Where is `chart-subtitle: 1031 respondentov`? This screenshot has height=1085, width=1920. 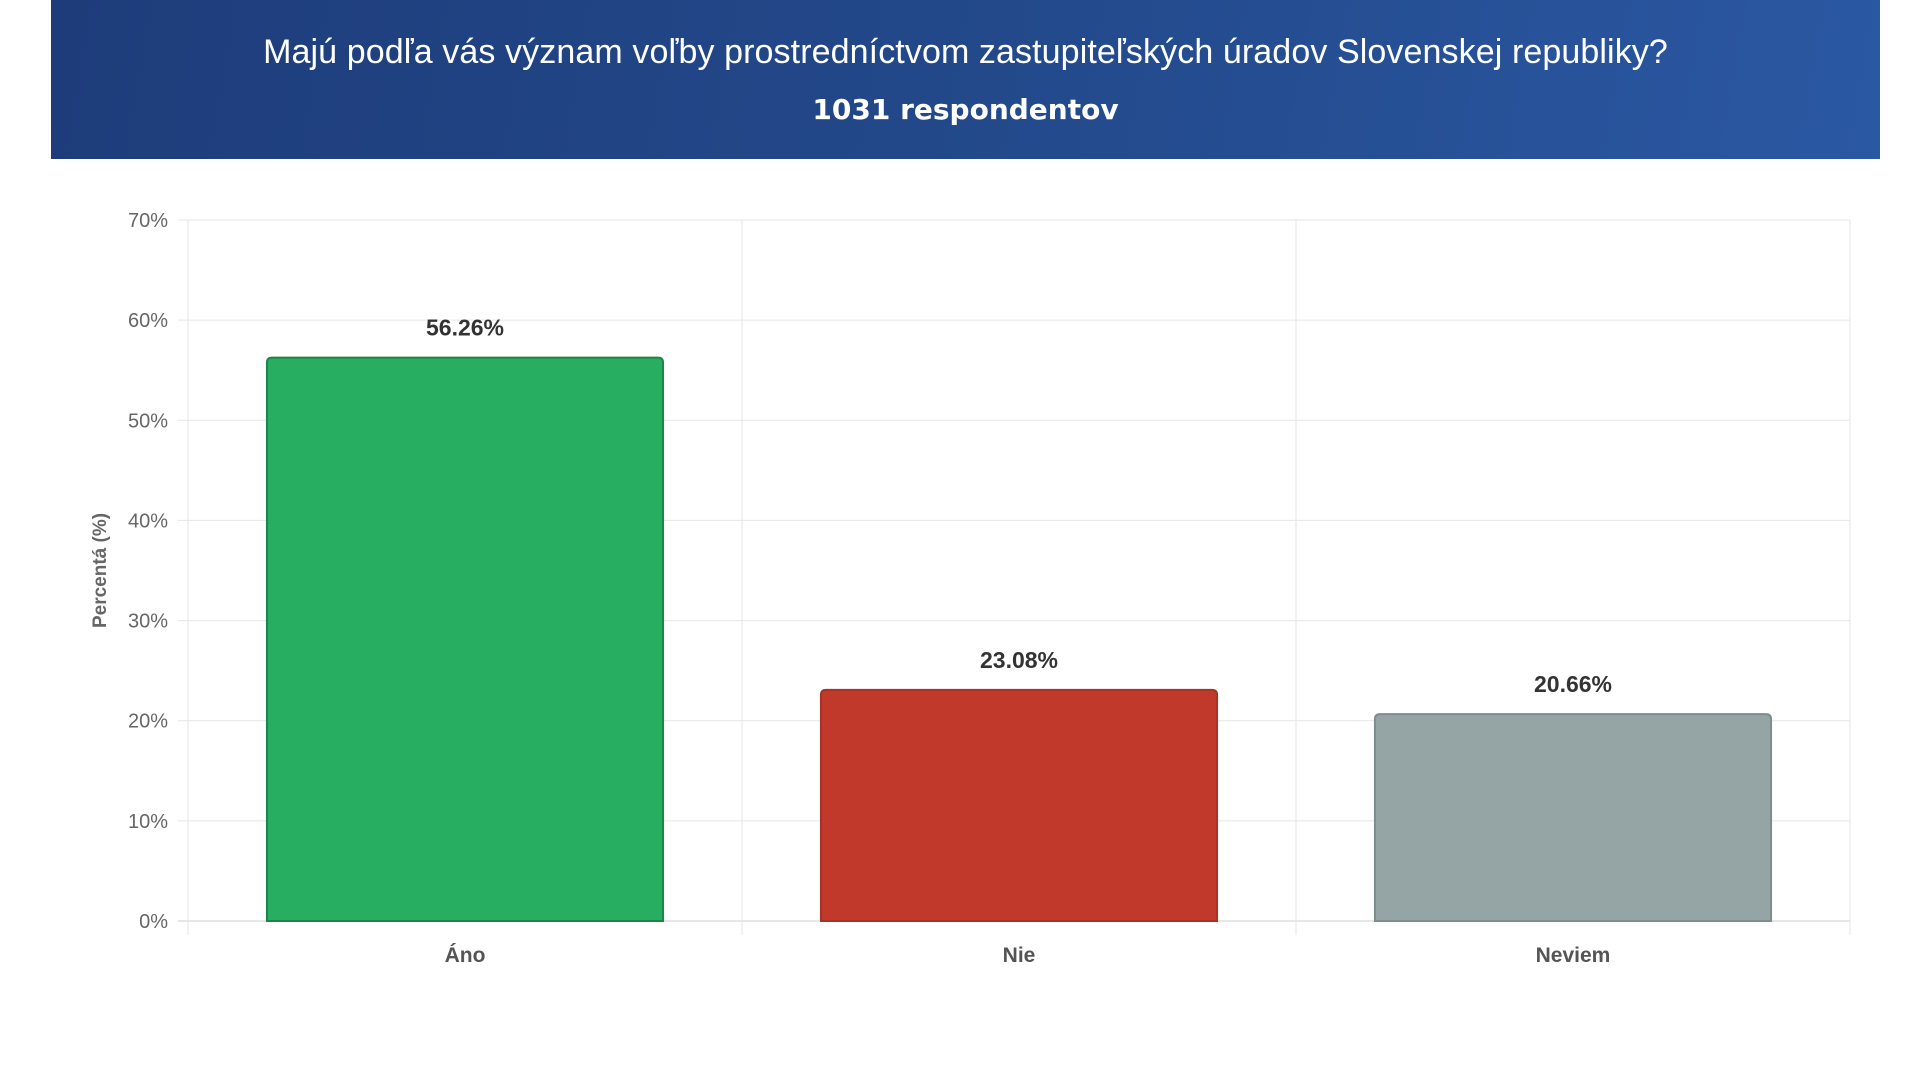 chart-subtitle: 1031 respondentov is located at coordinates (965, 109).